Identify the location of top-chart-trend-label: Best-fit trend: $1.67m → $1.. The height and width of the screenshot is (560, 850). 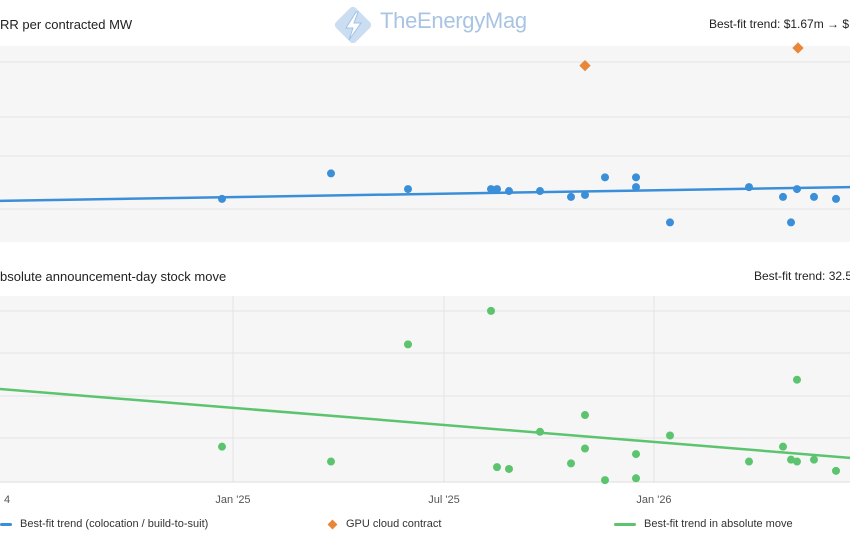
(779, 24).